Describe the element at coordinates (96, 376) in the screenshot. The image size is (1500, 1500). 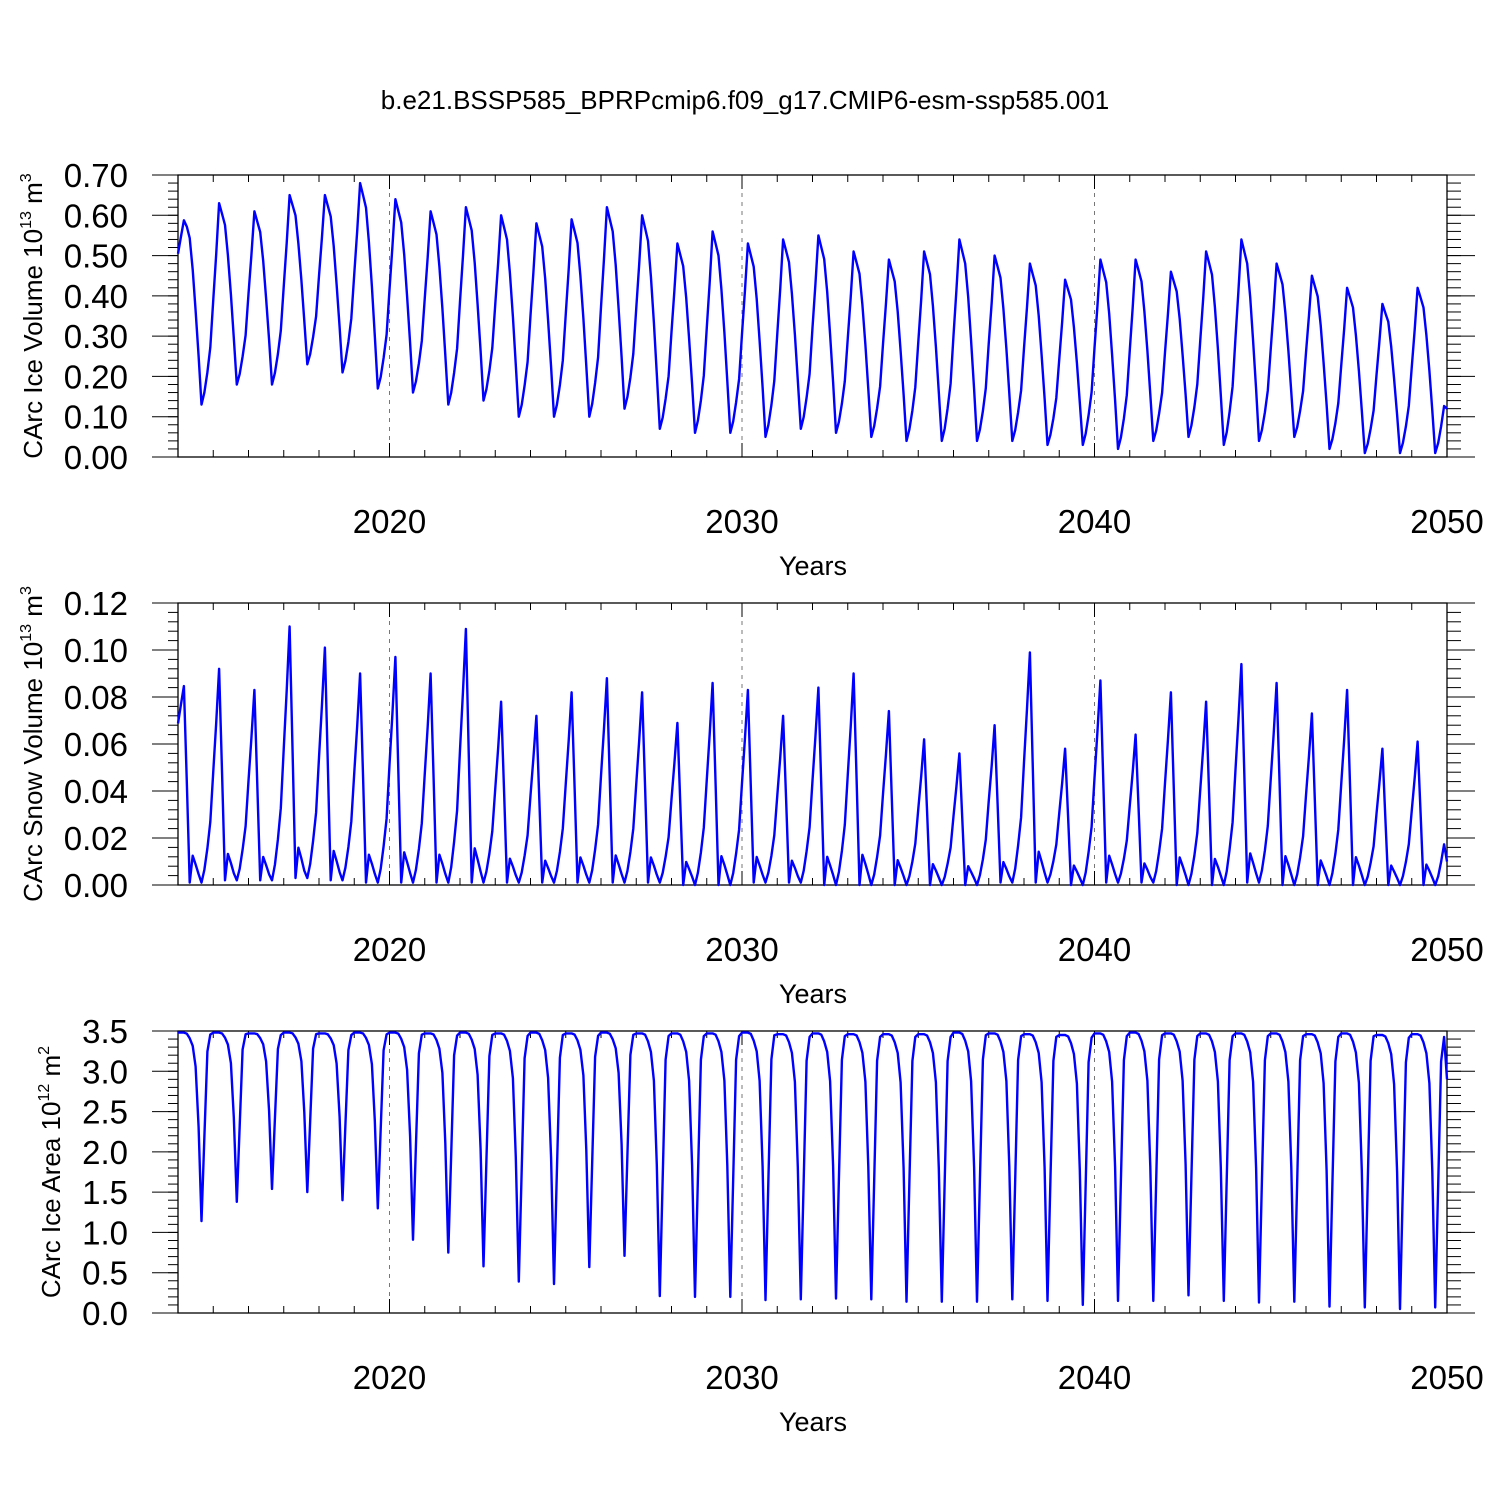
I see `y-tick-label: 0.20` at that location.